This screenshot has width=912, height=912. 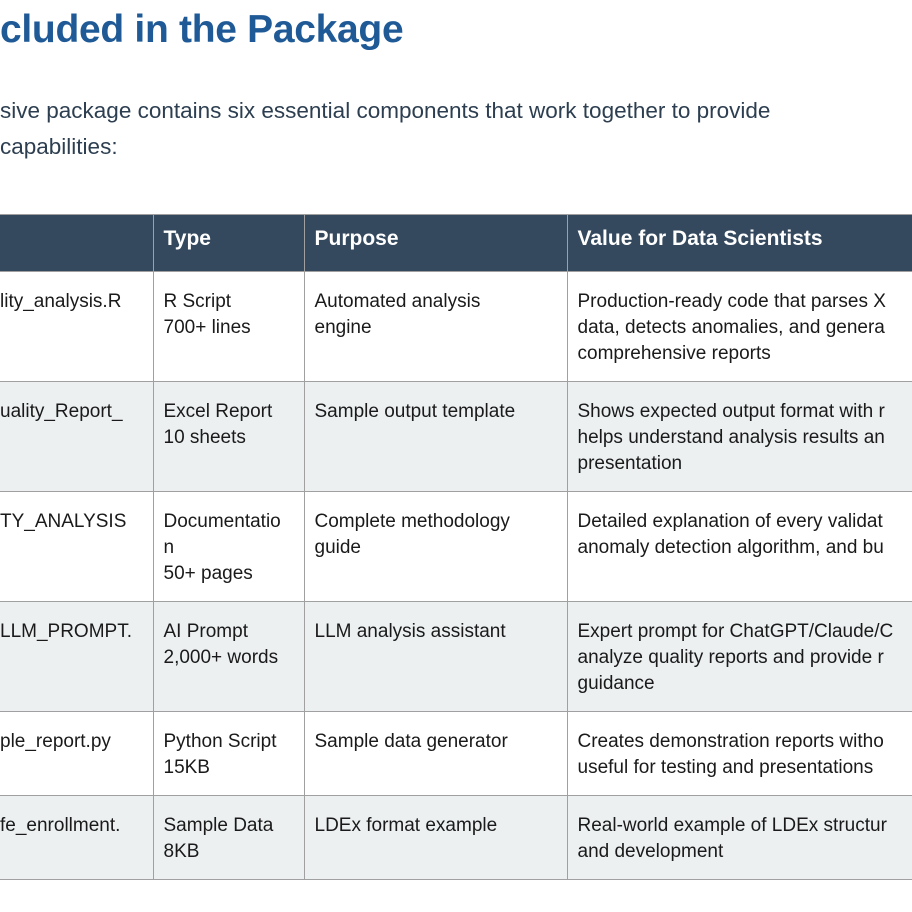 I want to click on cell-value-line: comprehensive reports, so click(x=674, y=353).